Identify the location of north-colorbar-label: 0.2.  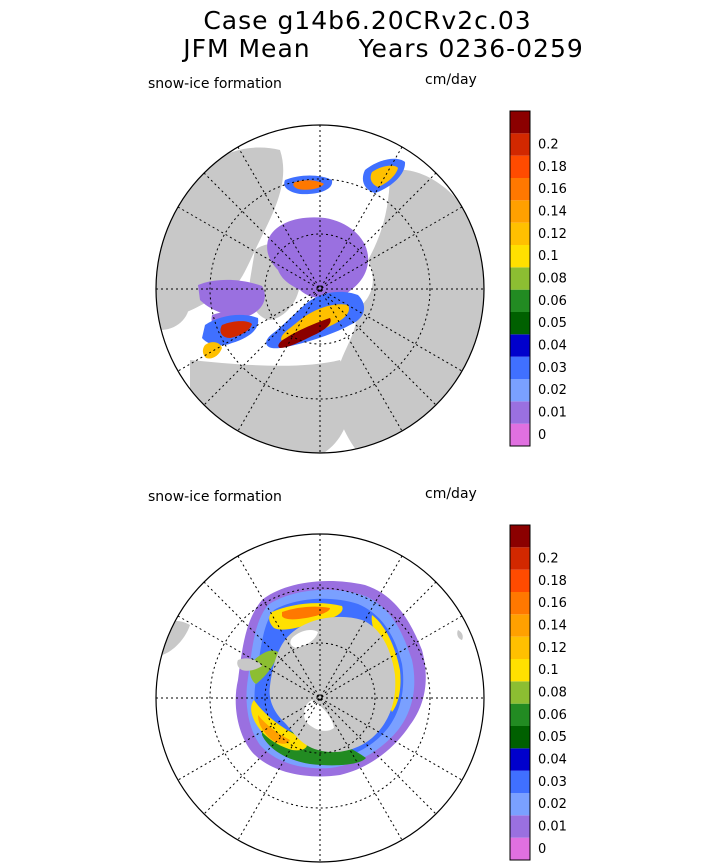
(548, 145).